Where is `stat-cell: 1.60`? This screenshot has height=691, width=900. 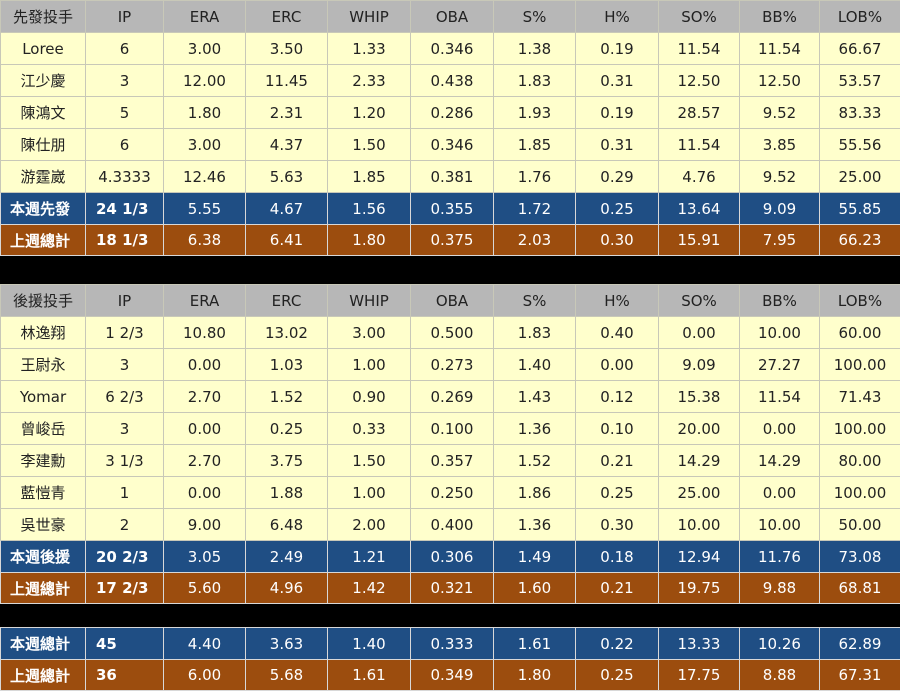
stat-cell: 1.60 is located at coordinates (535, 588).